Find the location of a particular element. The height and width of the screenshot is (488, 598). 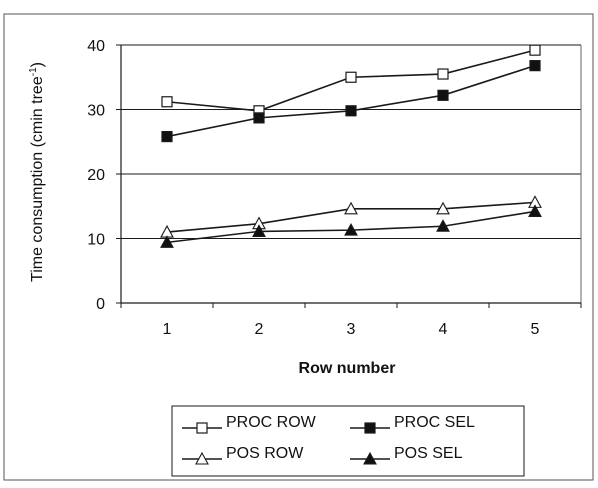

x-tick-label: 4 is located at coordinates (443, 329).